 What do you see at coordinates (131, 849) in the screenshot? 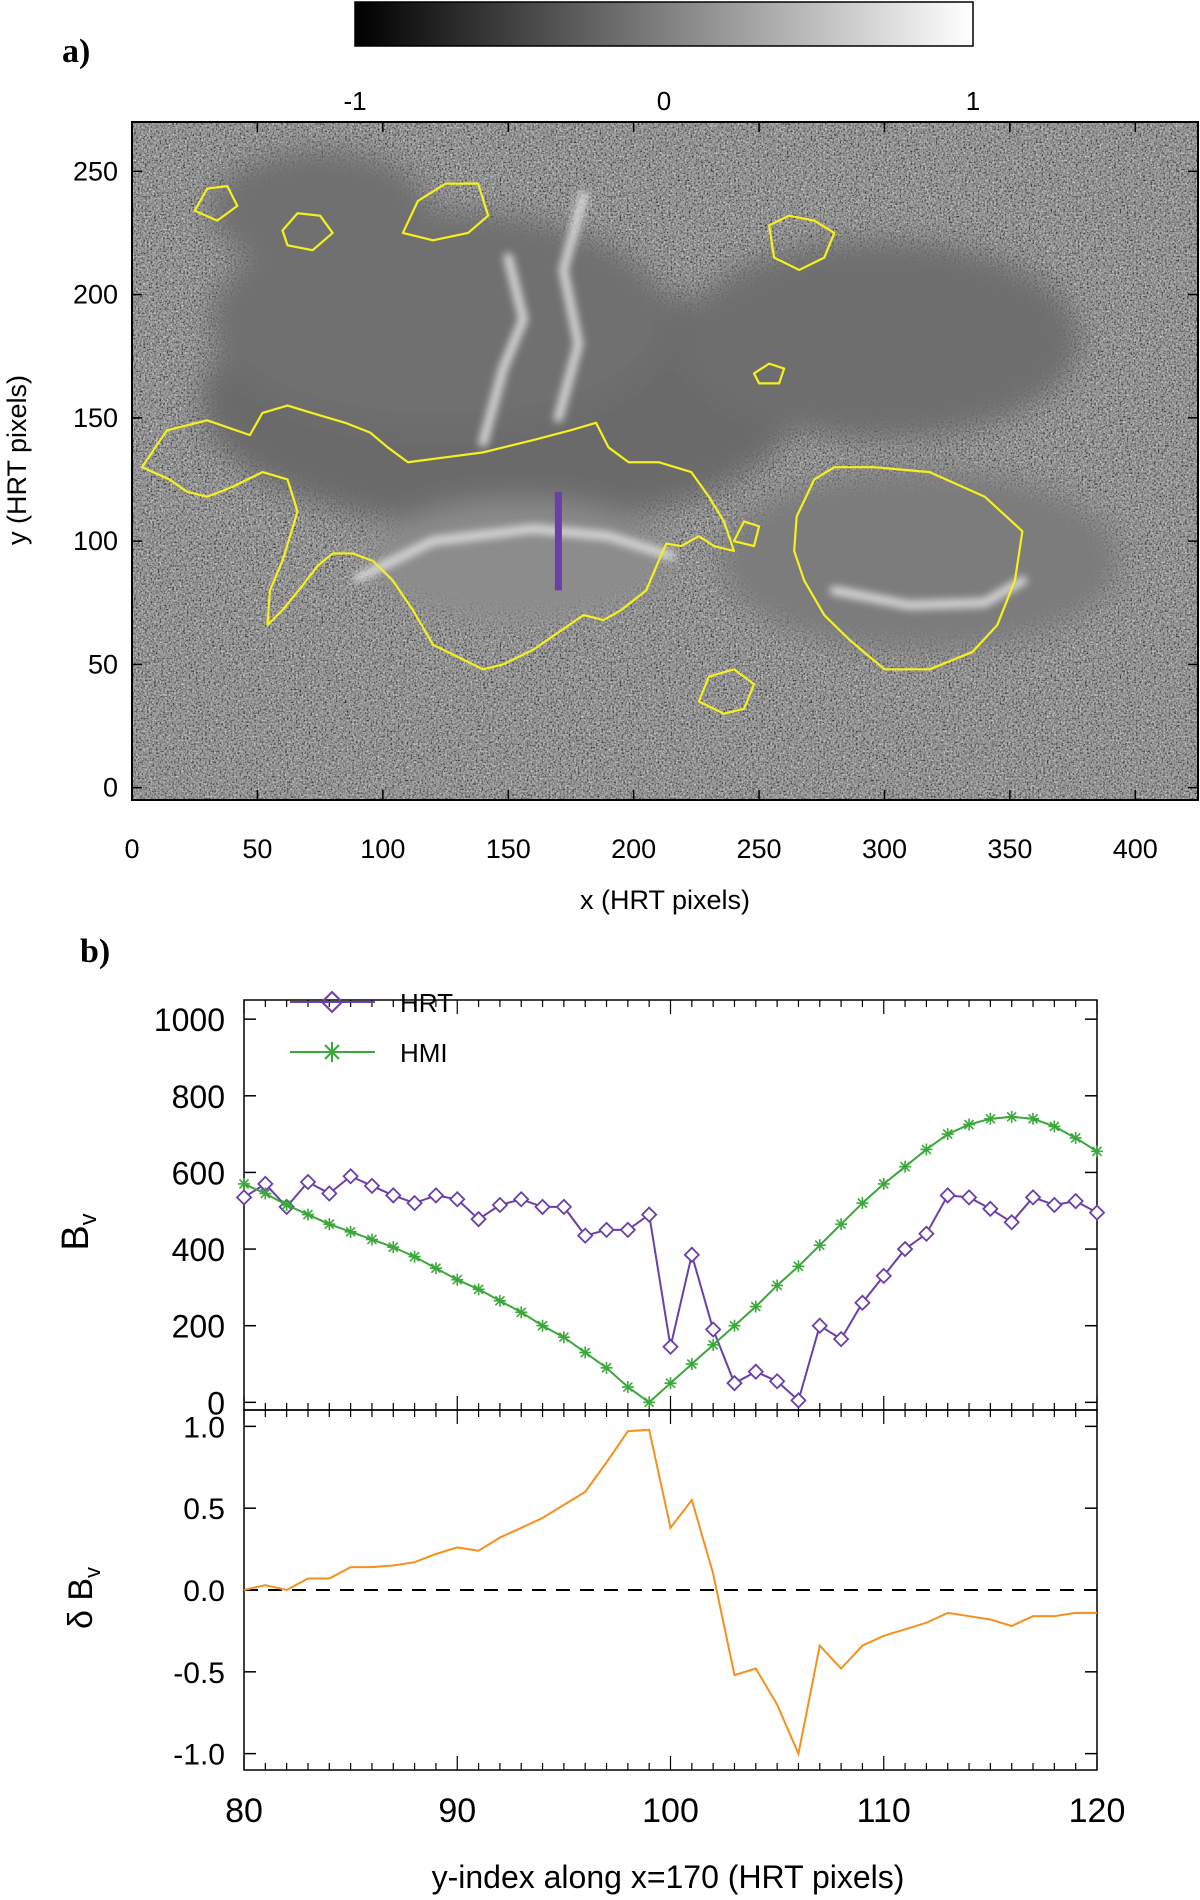
I see `map-x-tick-label: 0` at bounding box center [131, 849].